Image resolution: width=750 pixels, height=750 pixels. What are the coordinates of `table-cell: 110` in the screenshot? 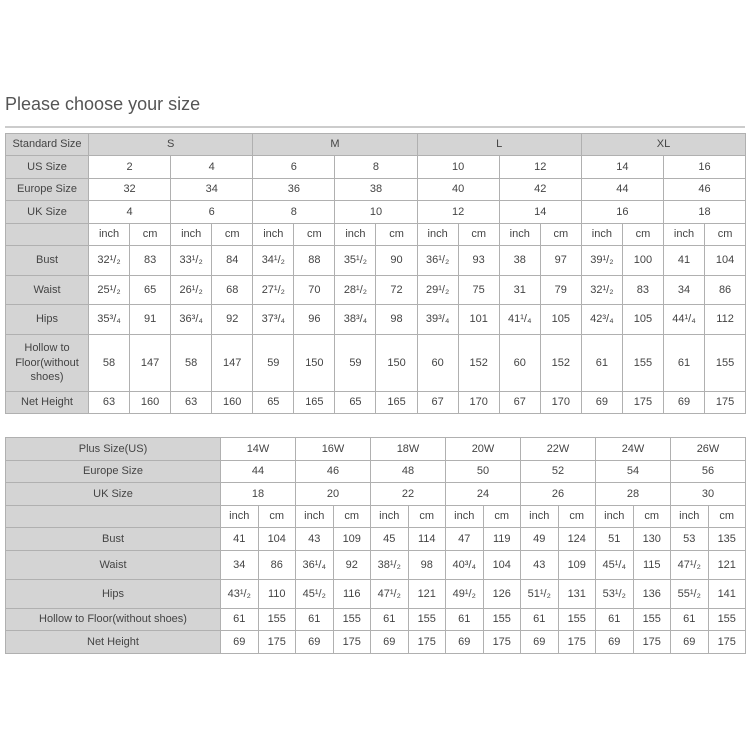 It's located at (276, 594).